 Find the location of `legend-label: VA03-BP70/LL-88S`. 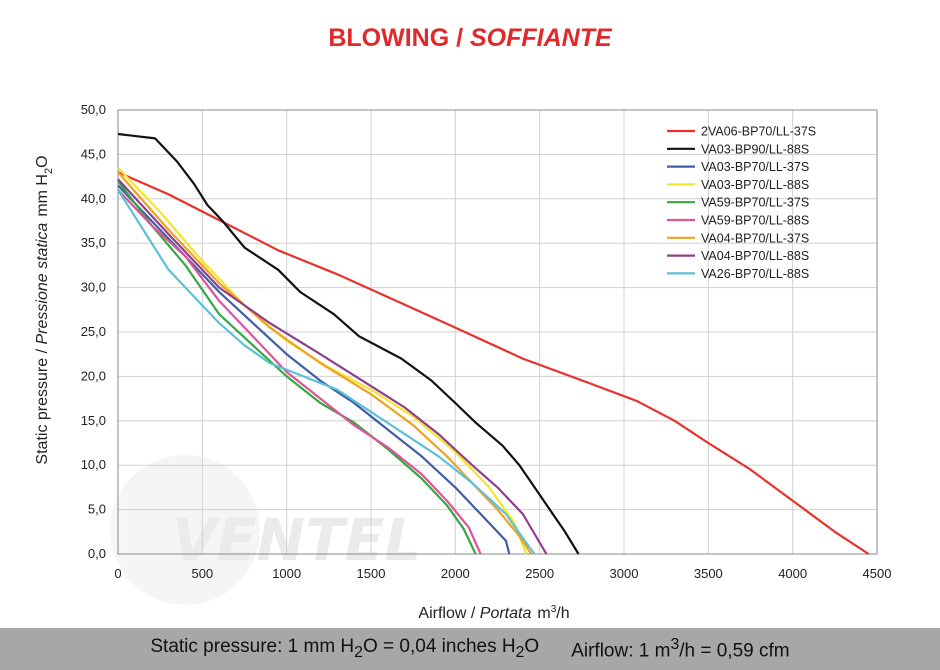

legend-label: VA03-BP70/LL-88S is located at coordinates (755, 185).